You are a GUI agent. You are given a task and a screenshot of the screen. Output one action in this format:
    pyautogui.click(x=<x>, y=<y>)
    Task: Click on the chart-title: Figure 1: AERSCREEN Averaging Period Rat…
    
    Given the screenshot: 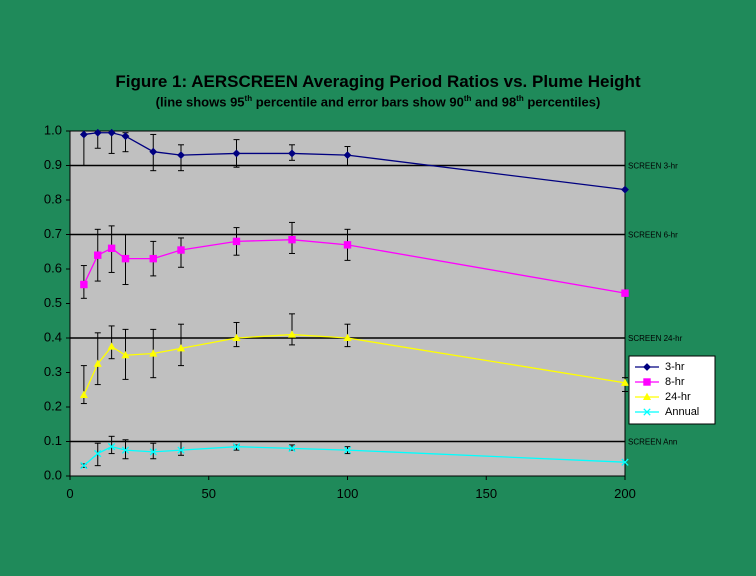 What is the action you would take?
    pyautogui.click(x=378, y=81)
    